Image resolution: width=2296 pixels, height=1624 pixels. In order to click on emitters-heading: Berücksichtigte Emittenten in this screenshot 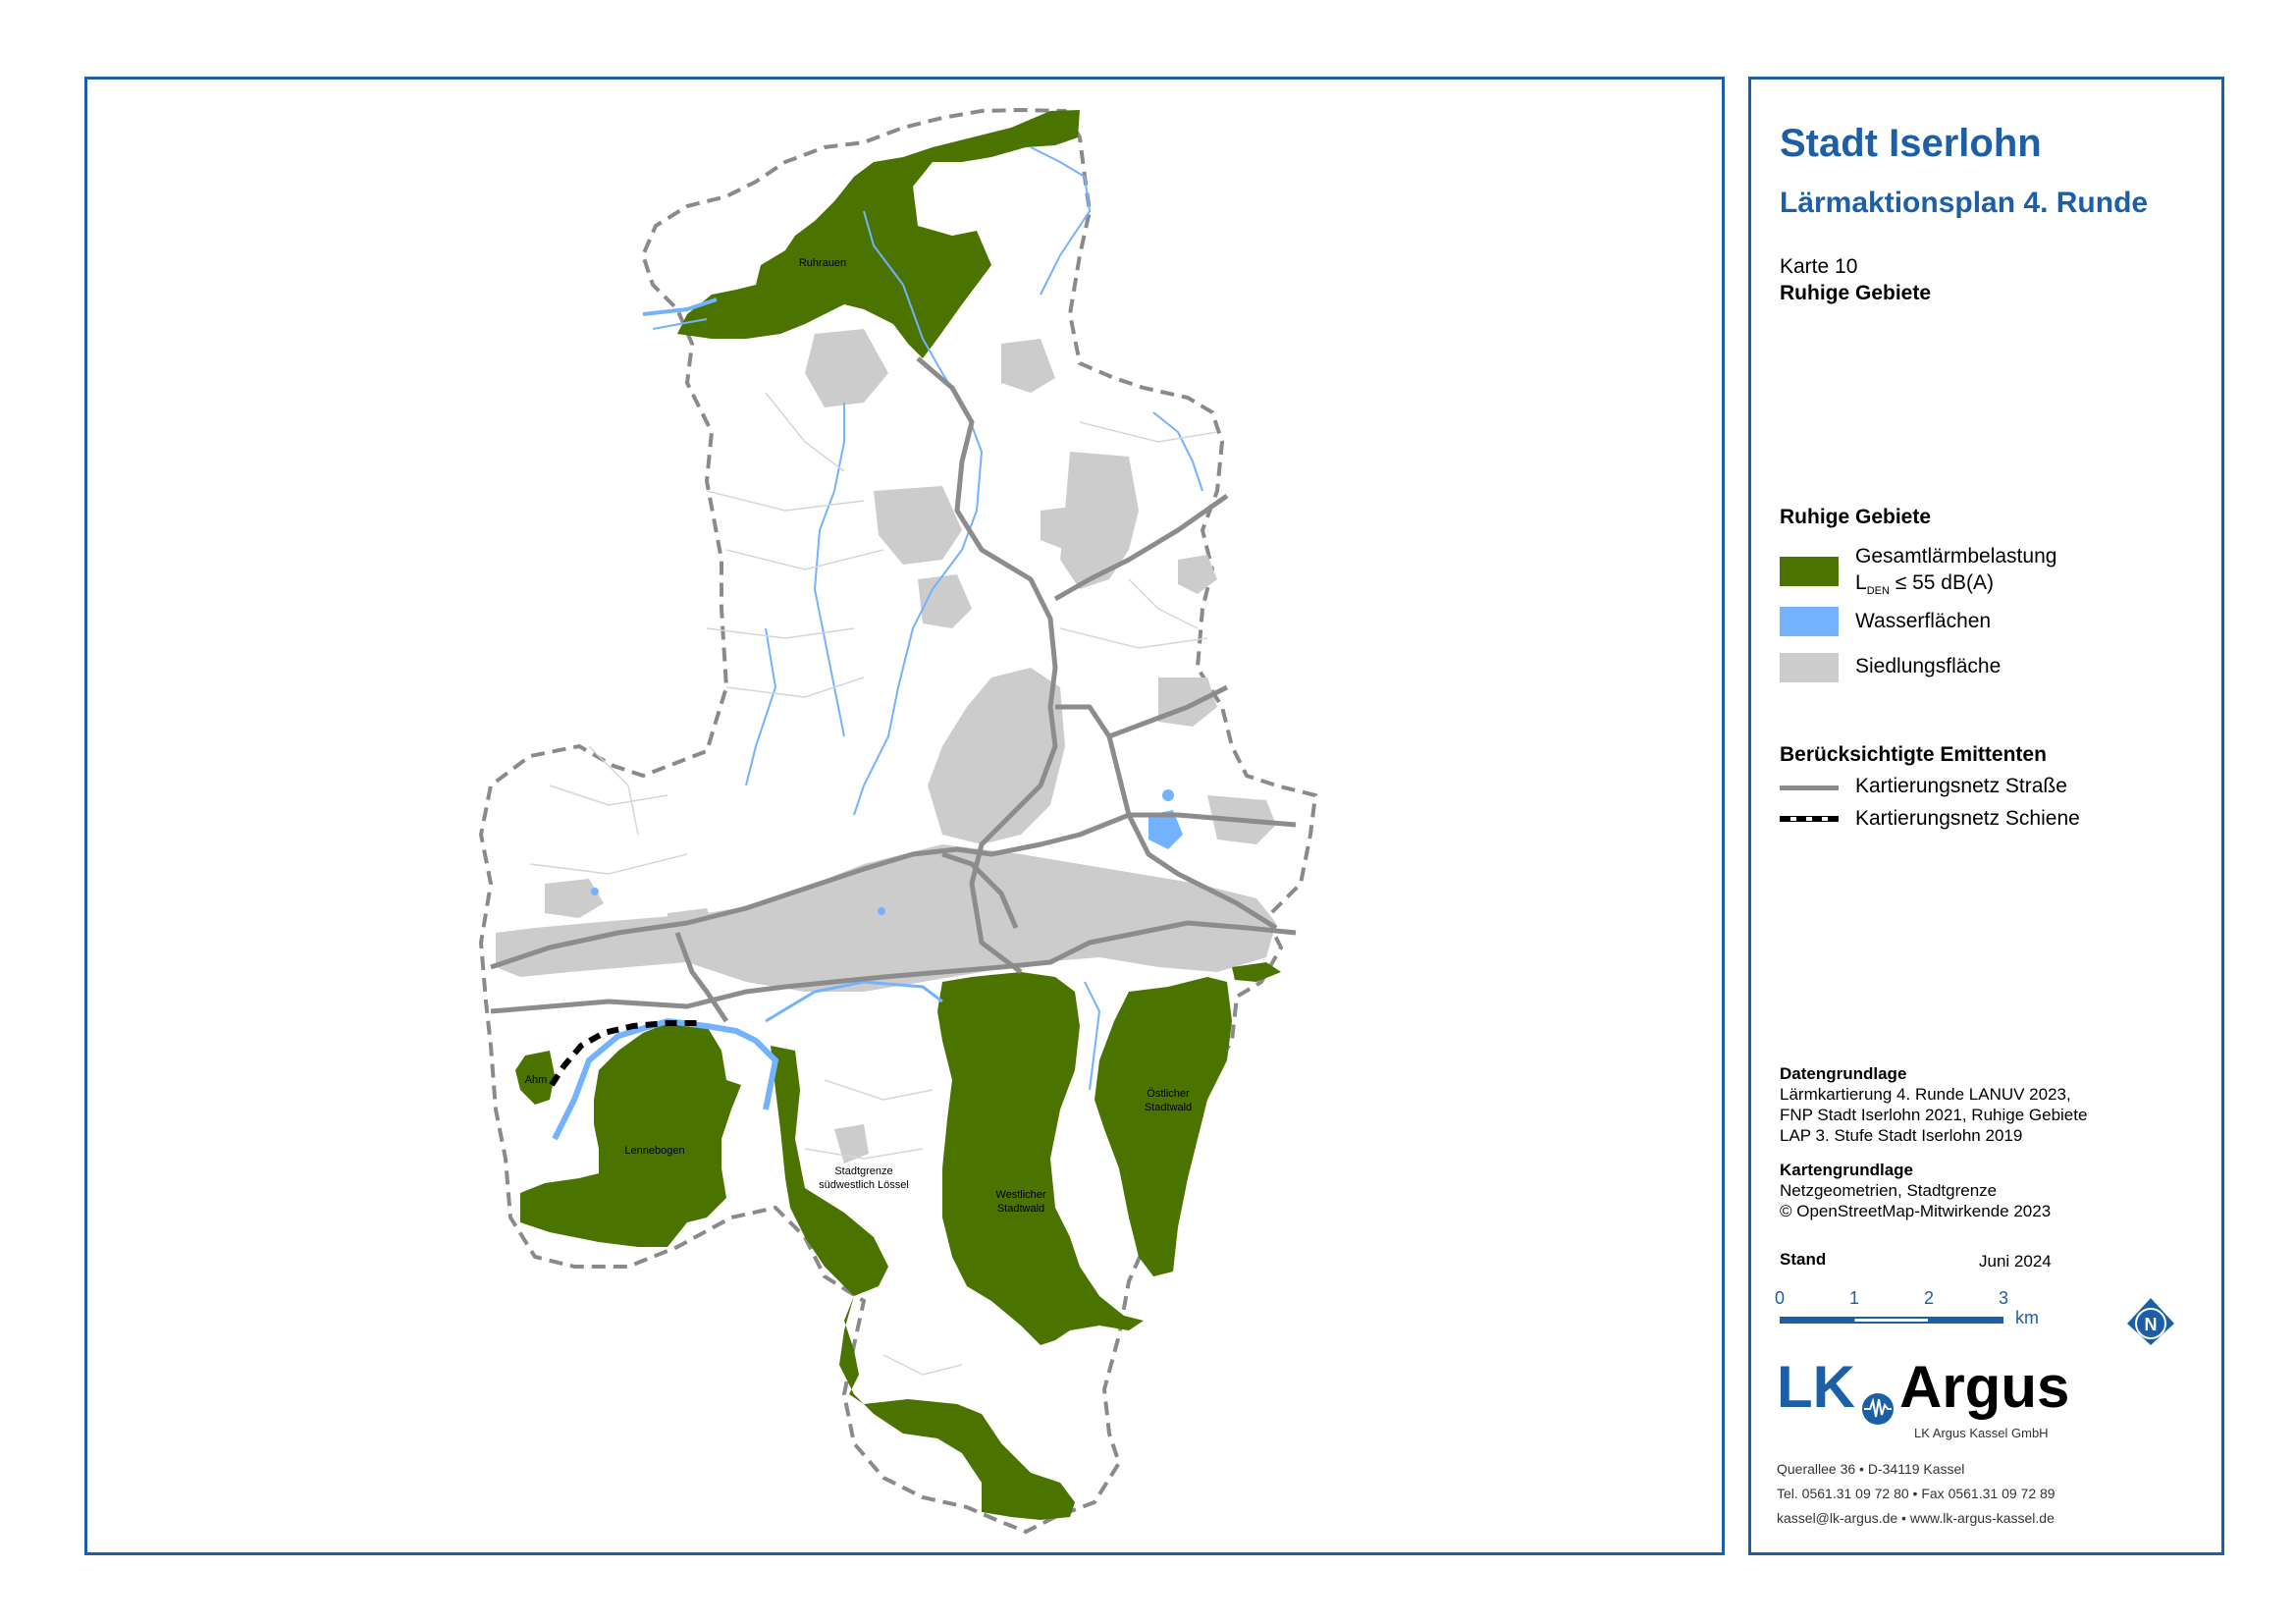, I will do `click(1913, 754)`.